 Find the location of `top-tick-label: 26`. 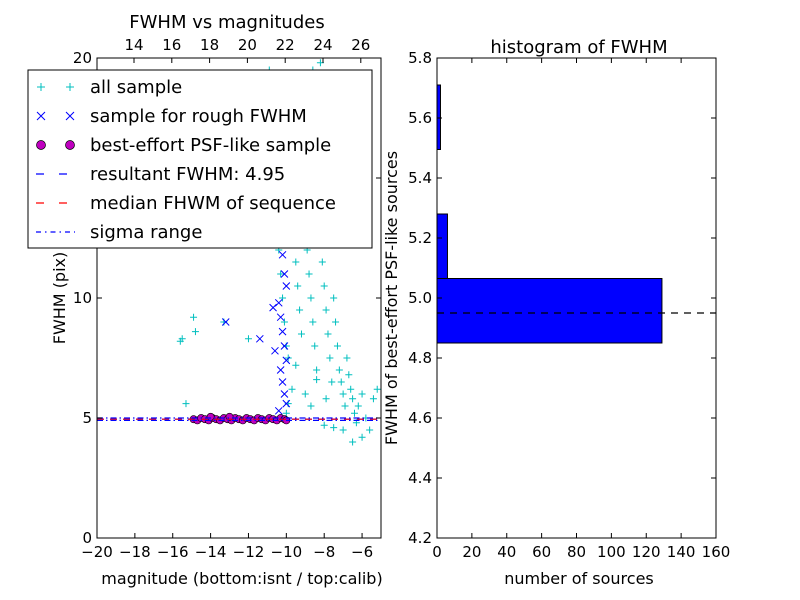

top-tick-label: 26 is located at coordinates (360, 45).